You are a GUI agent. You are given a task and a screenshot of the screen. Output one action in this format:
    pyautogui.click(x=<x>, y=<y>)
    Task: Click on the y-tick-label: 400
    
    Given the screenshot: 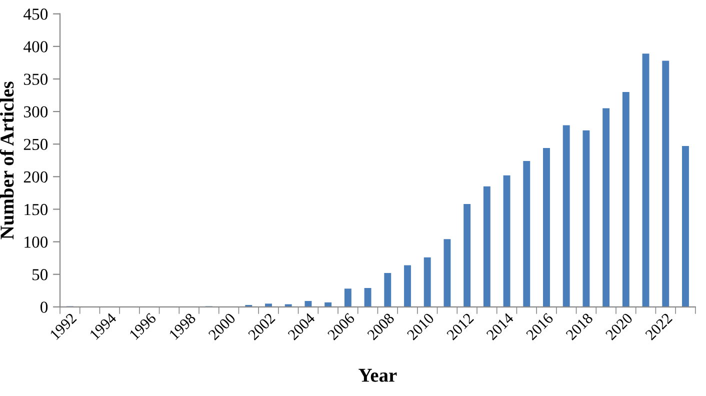 What is the action you would take?
    pyautogui.click(x=36, y=46)
    